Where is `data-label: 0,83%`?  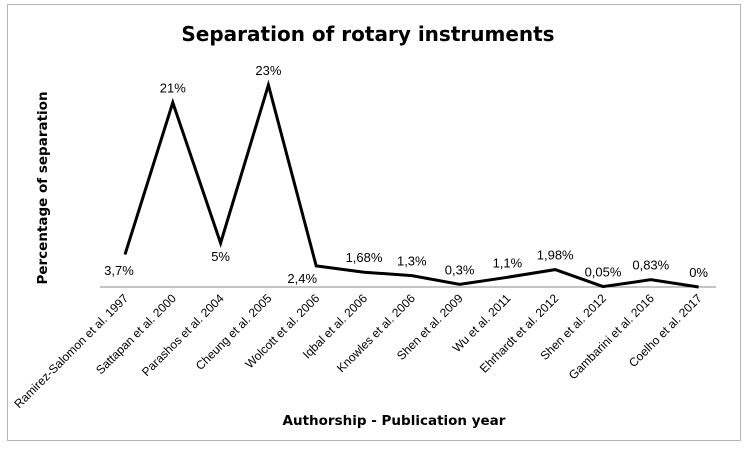 data-label: 0,83% is located at coordinates (650, 265).